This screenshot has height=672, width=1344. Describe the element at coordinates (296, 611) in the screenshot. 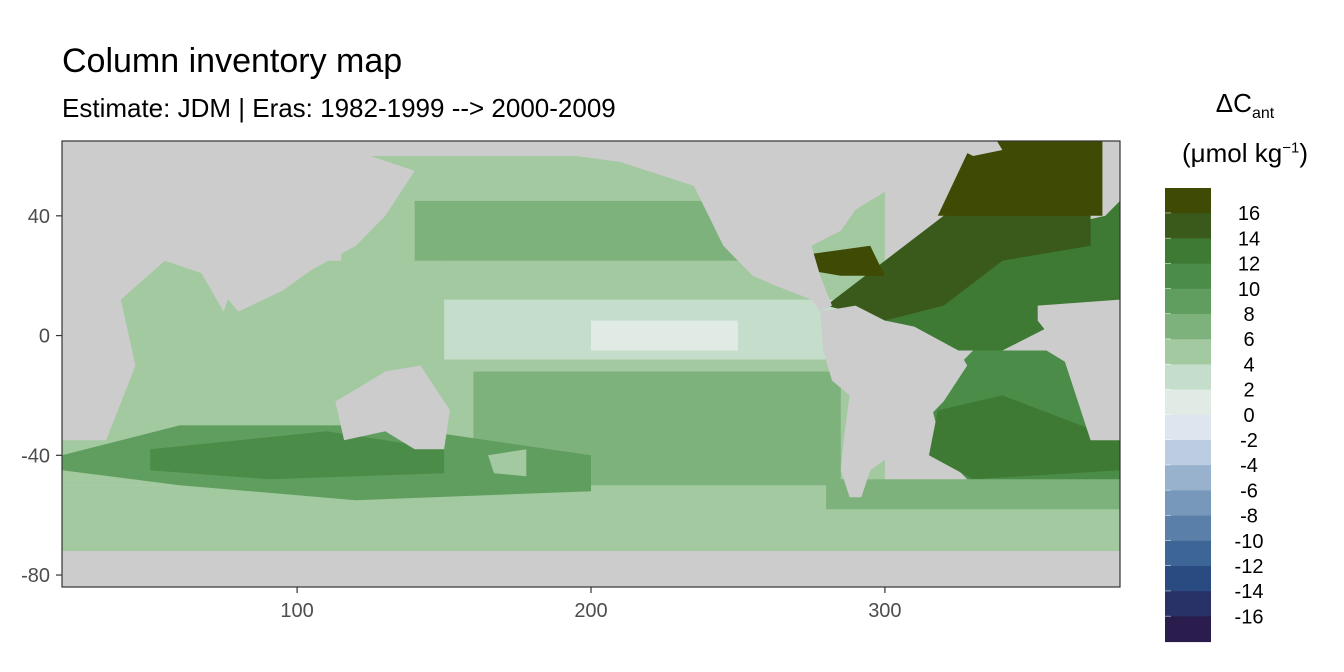

I see `x-tick-label: 100` at that location.